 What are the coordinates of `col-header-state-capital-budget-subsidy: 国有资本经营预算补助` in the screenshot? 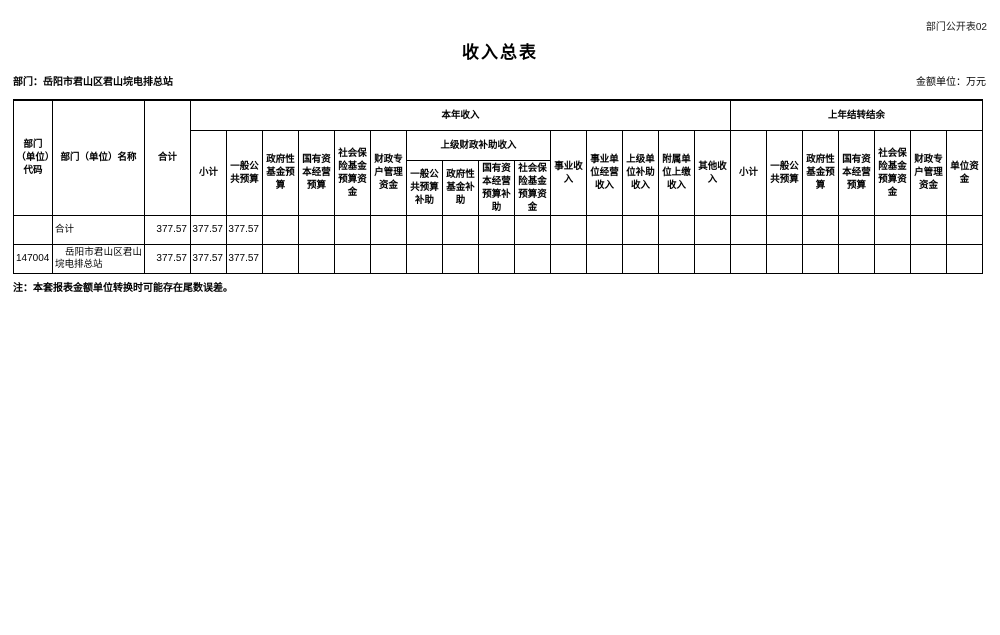 It's located at (496, 187).